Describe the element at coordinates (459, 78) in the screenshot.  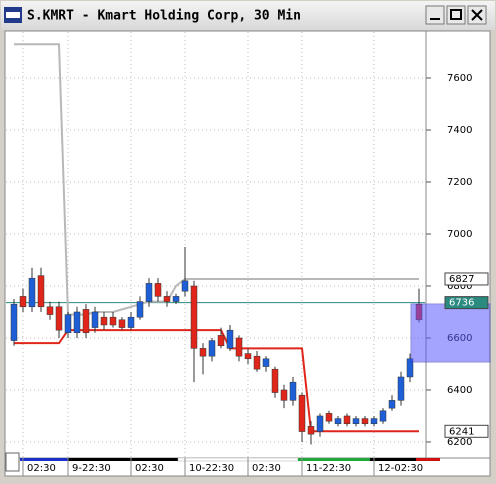
I see `y-tick-label: 7600` at that location.